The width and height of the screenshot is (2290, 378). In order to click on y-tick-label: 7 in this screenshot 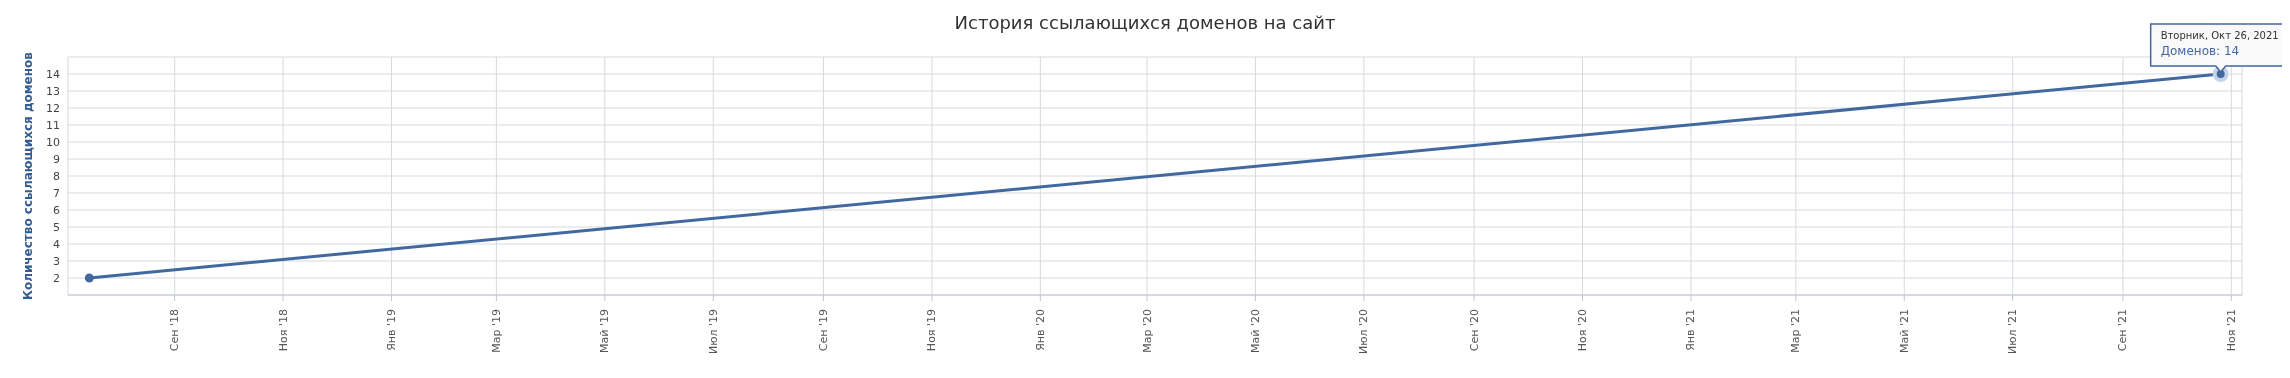, I will do `click(56, 193)`.